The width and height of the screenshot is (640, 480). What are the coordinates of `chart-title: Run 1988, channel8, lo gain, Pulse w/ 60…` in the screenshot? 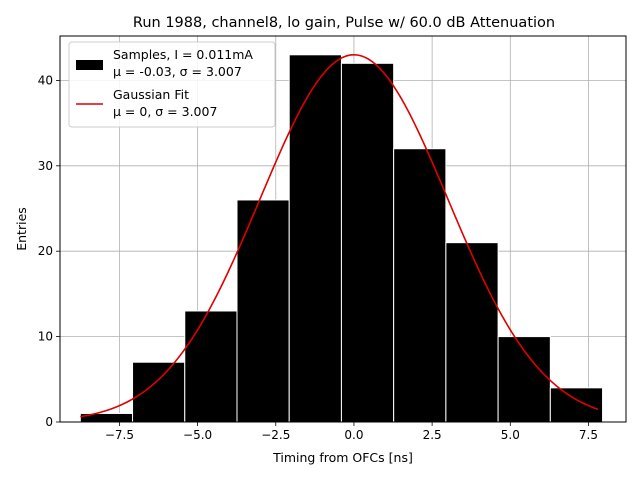 It's located at (344, 23).